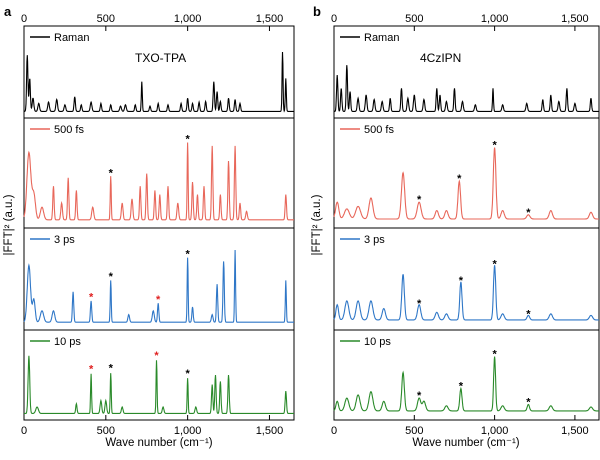 The height and width of the screenshot is (460, 600). What do you see at coordinates (106, 19) in the screenshot?
I see `panel-a-top-tick-label: 500` at bounding box center [106, 19].